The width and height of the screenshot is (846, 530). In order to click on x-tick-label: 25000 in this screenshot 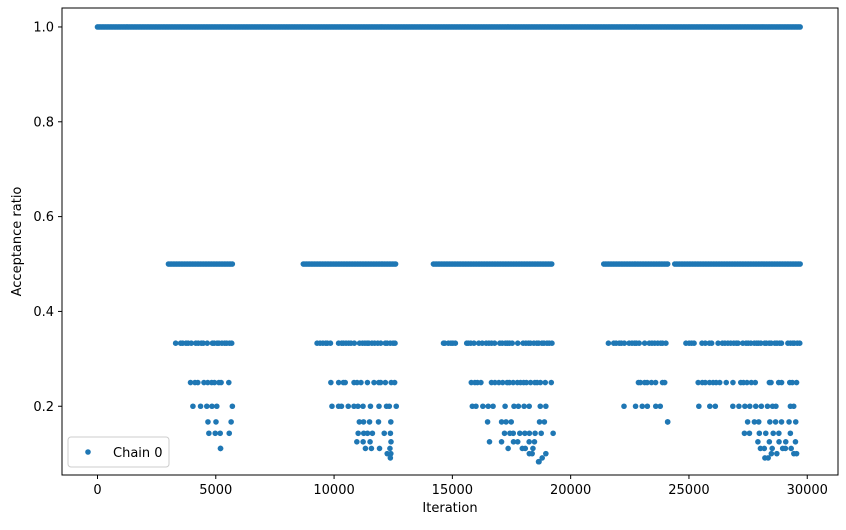, I will do `click(688, 490)`.